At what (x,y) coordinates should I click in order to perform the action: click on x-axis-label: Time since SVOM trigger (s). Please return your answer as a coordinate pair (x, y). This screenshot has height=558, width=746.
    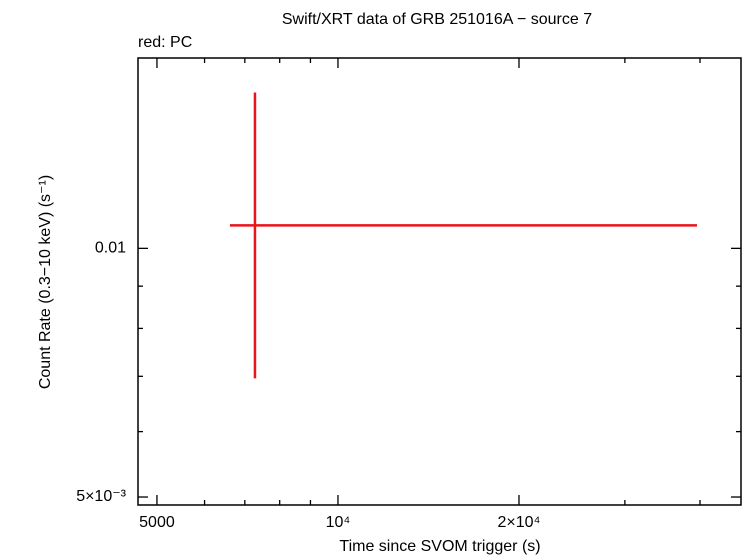
    Looking at the image, I should click on (439, 546).